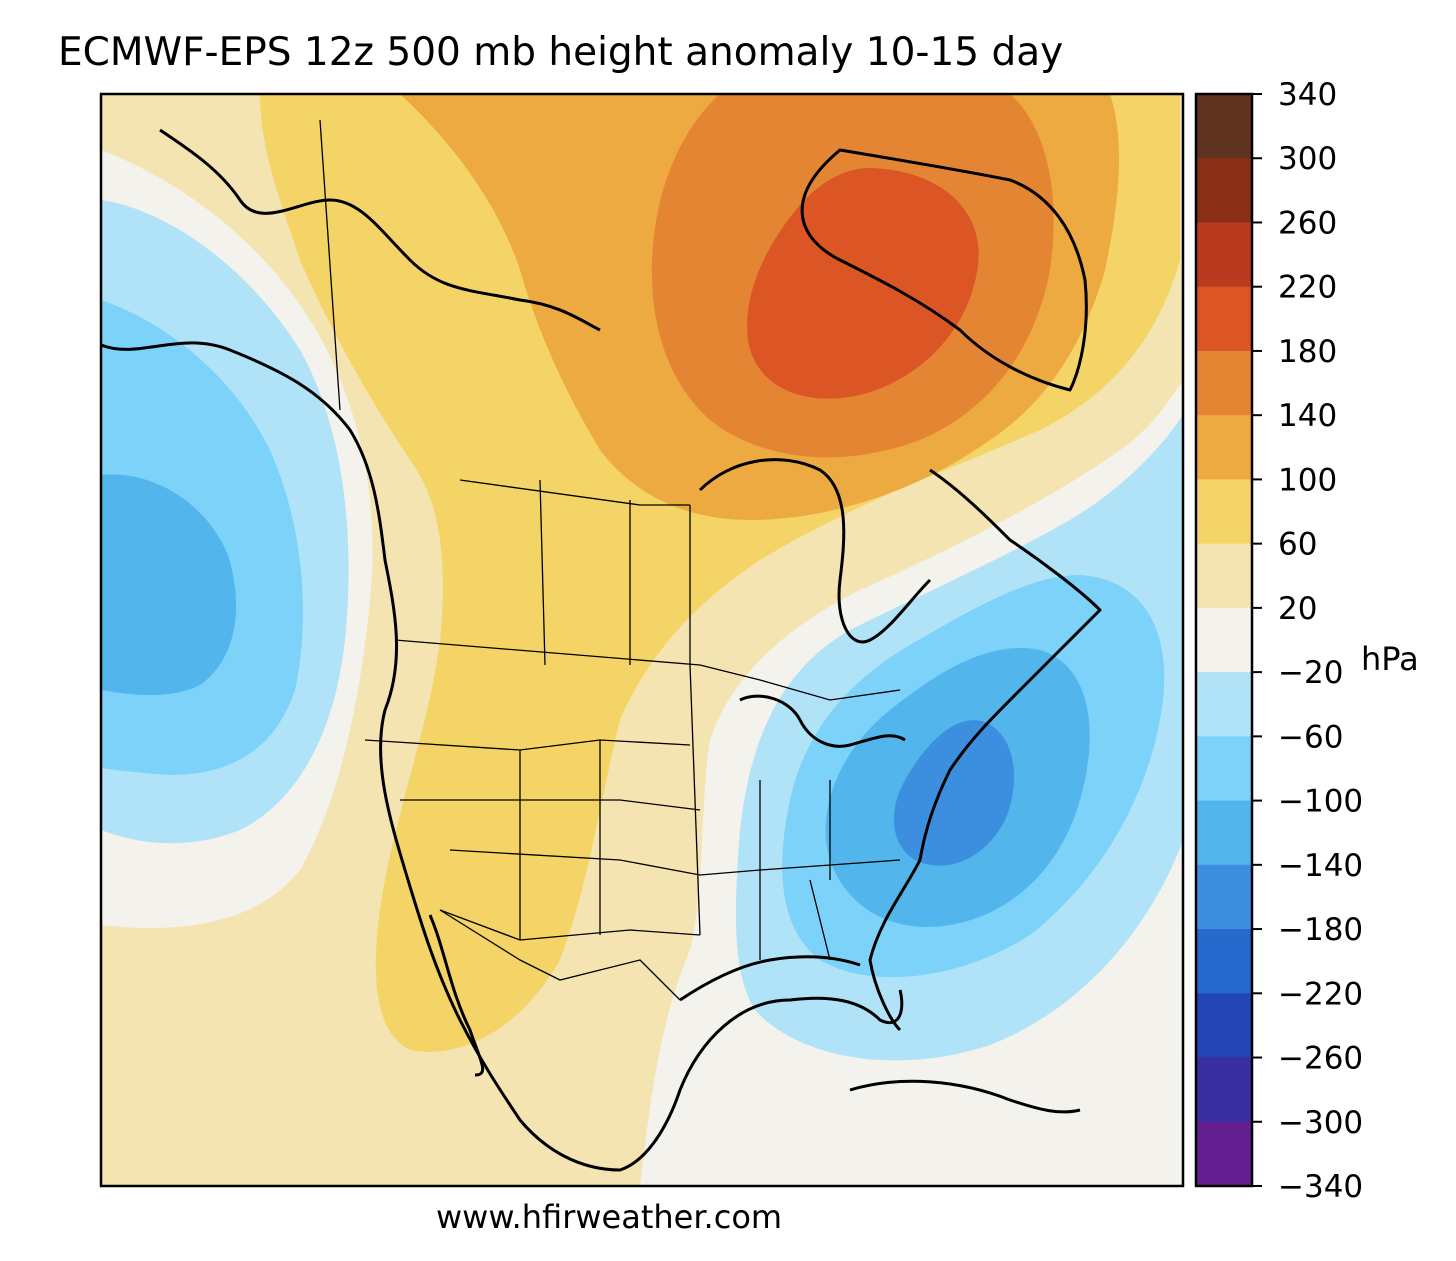 The height and width of the screenshot is (1261, 1456). What do you see at coordinates (1390, 659) in the screenshot?
I see `colorbar-unit-label: hPa` at bounding box center [1390, 659].